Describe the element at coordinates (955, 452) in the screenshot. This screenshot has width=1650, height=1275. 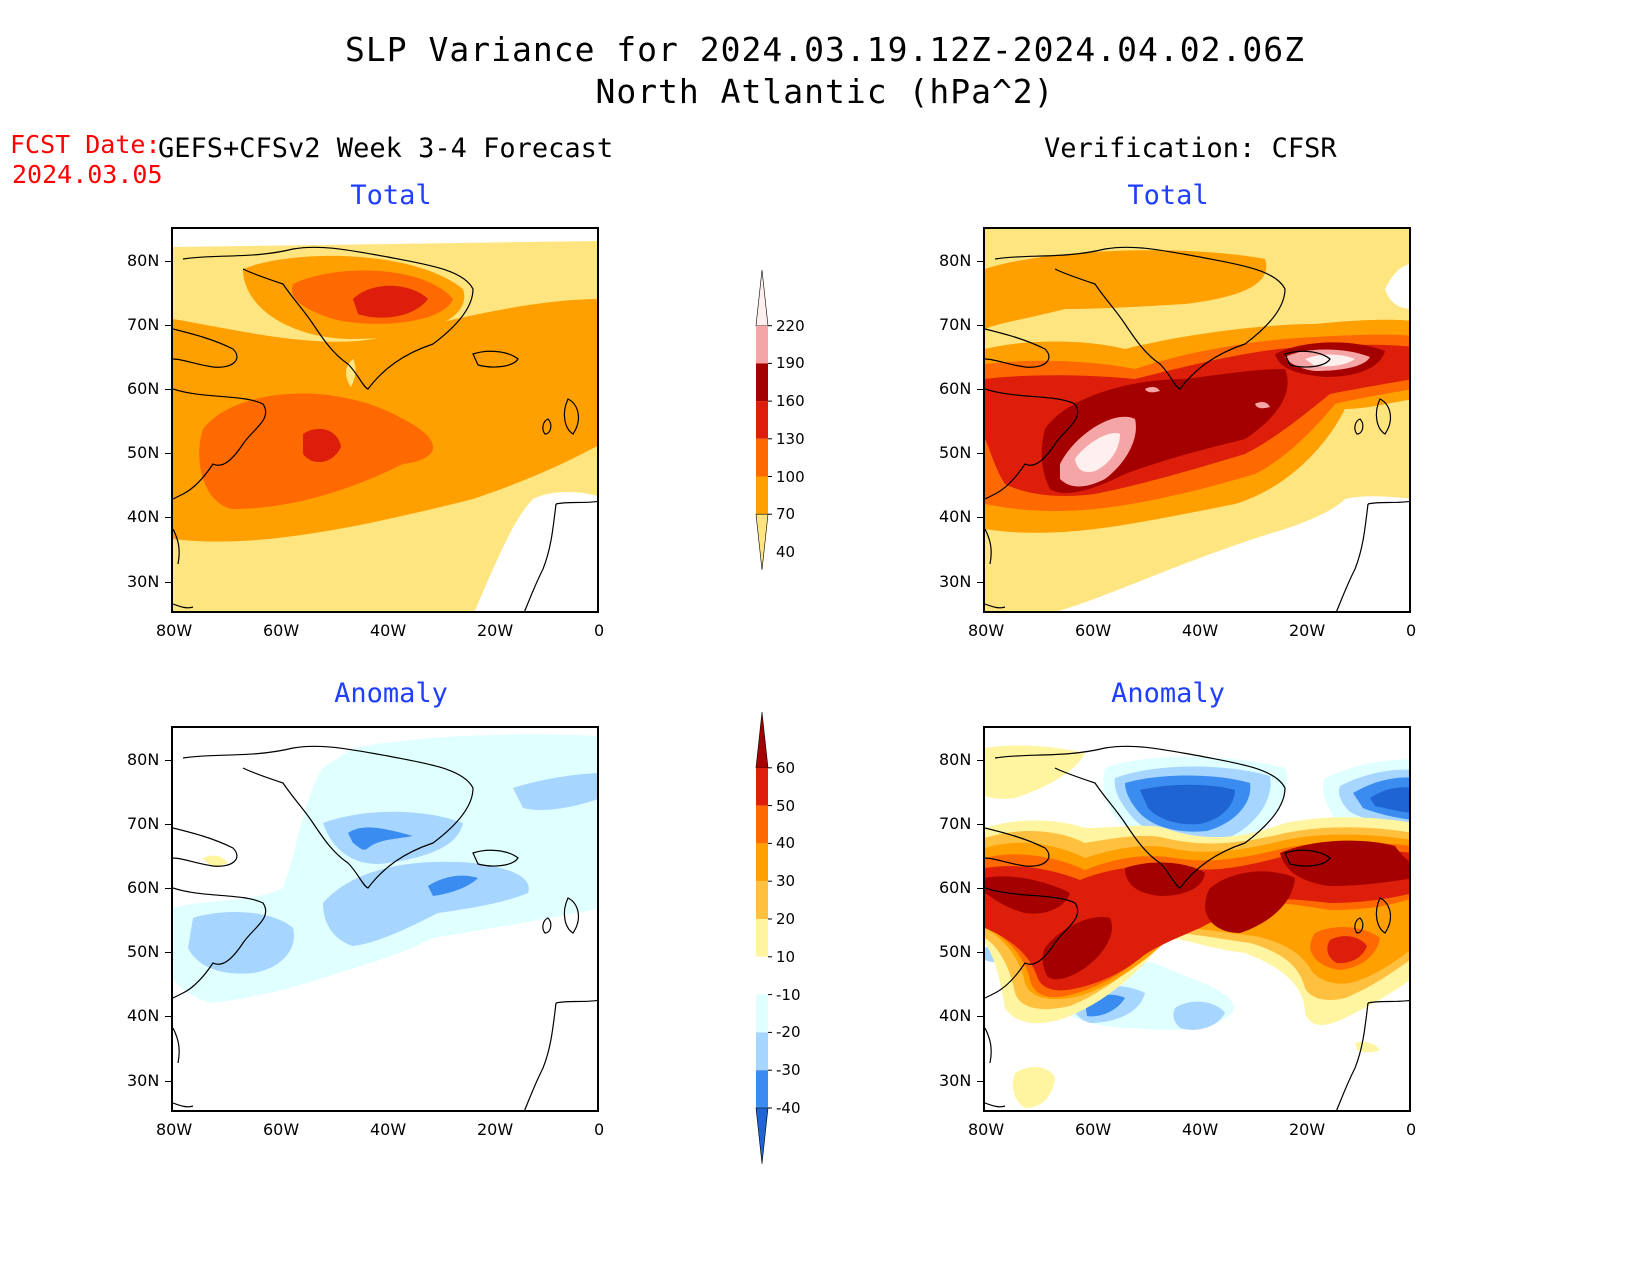
I see `ver-total-lat-tick: 50N` at that location.